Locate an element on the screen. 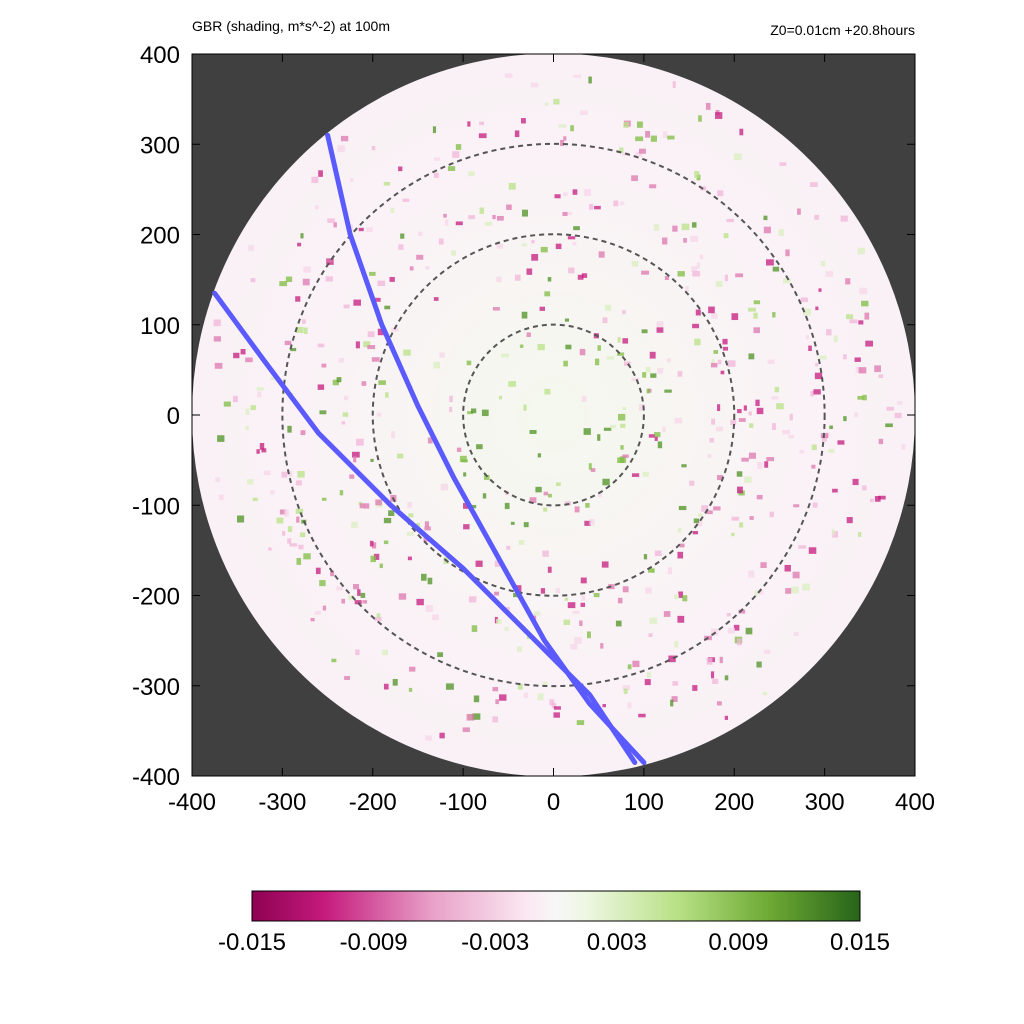 The image size is (1024, 1024). x-tick-label: -200 is located at coordinates (373, 802).